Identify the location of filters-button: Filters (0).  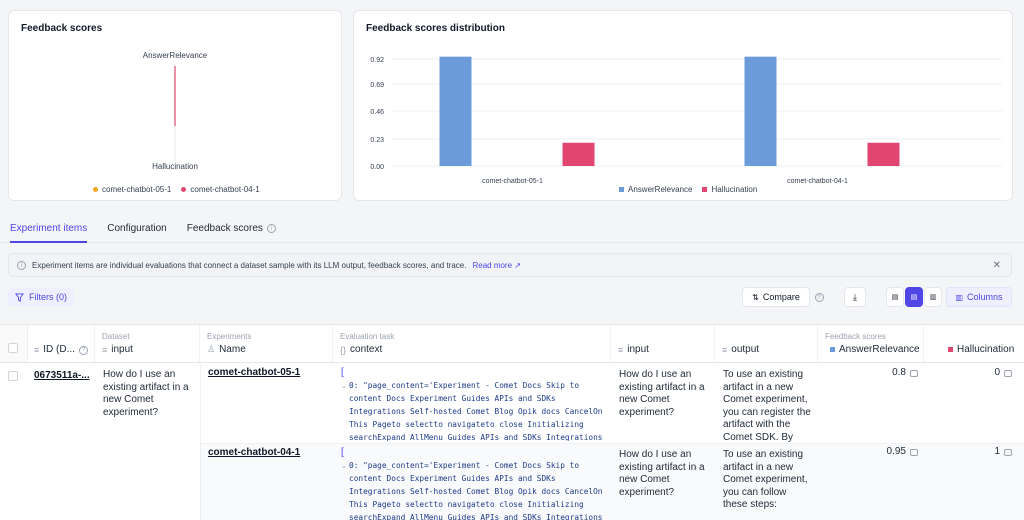
(41, 297).